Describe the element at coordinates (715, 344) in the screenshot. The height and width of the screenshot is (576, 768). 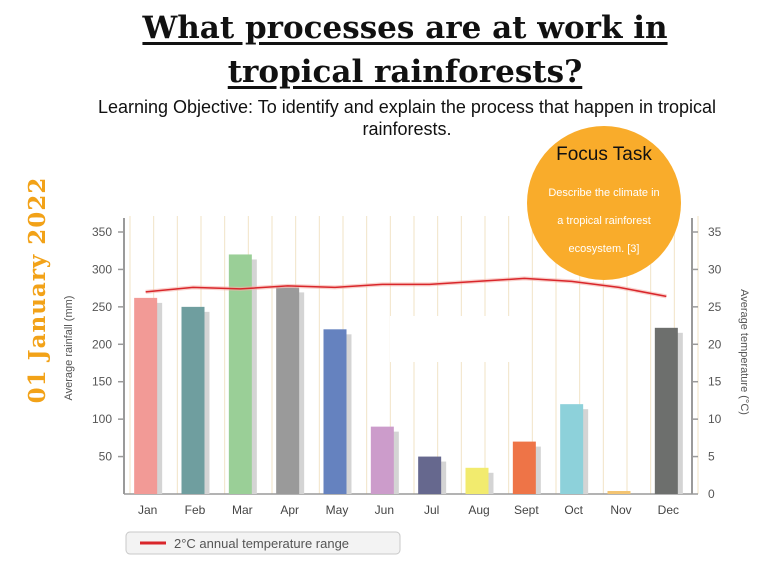
I see `y2-tick-label: 20` at that location.